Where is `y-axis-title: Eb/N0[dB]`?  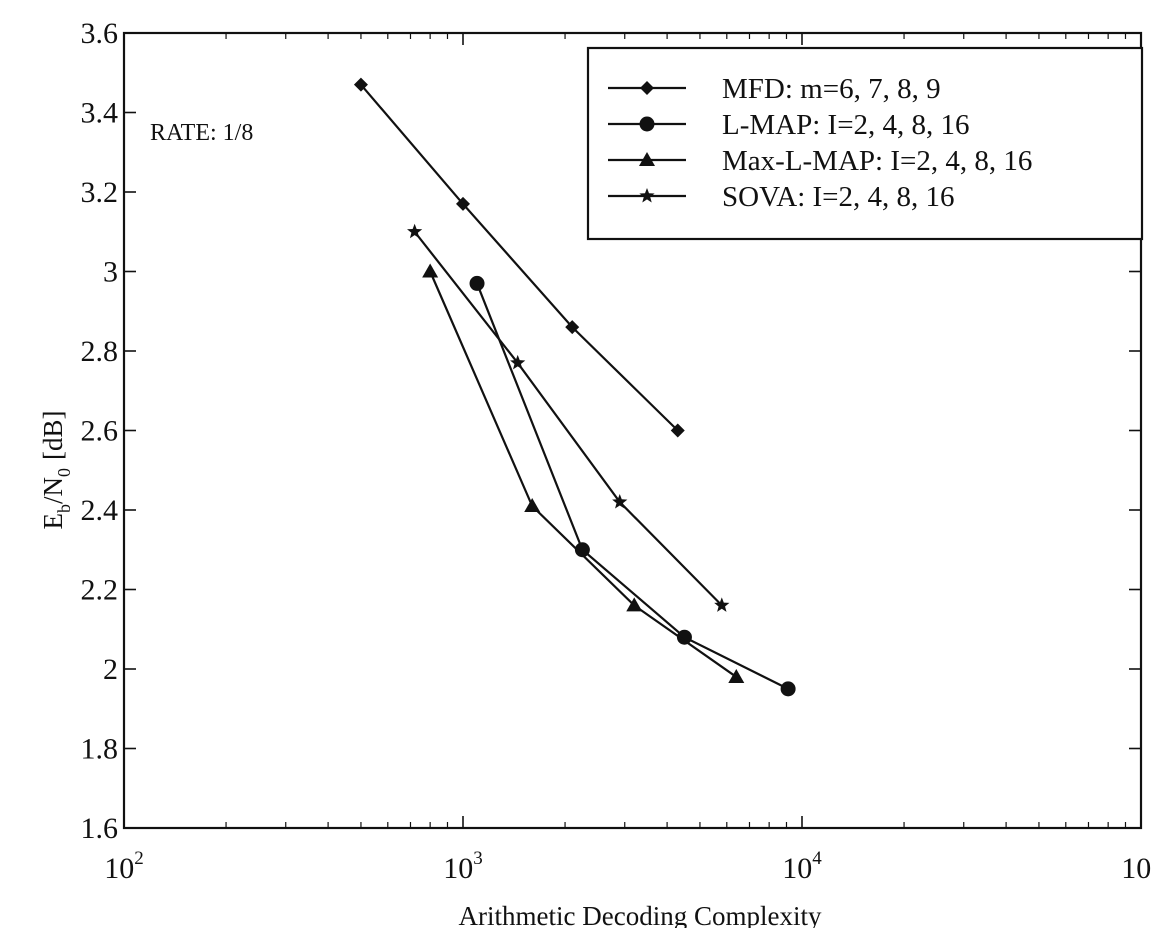
y-axis-title: Eb/N0[dB] is located at coordinates (56, 470).